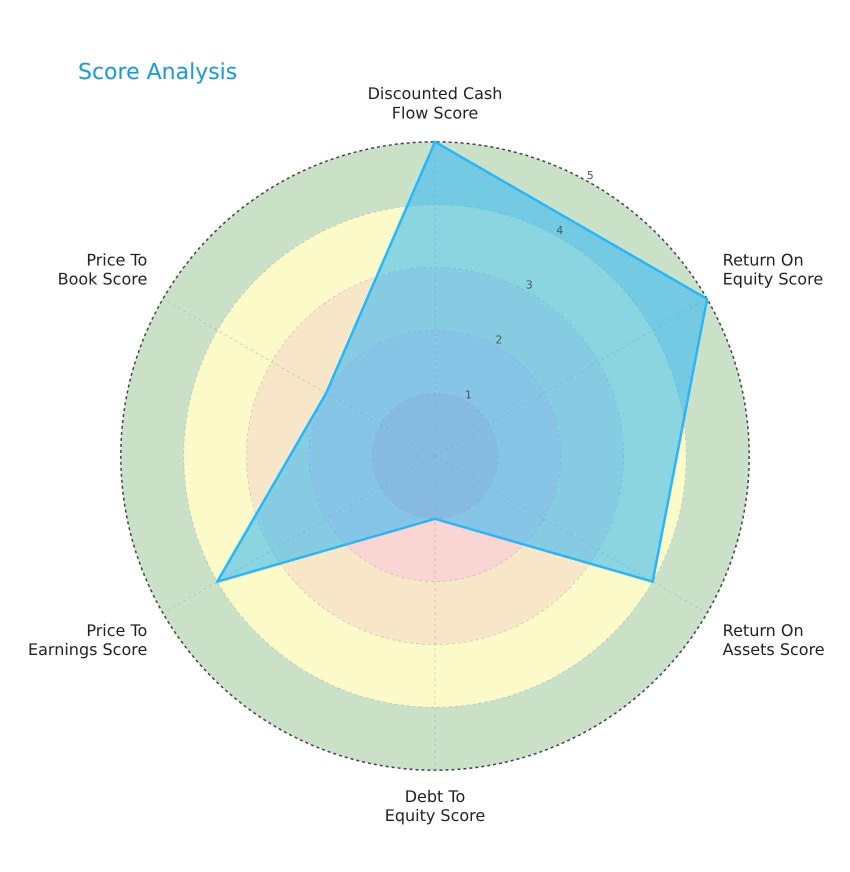 The image size is (850, 872). Describe the element at coordinates (103, 269) in the screenshot. I see `spoke-label: Price To Book Score` at that location.